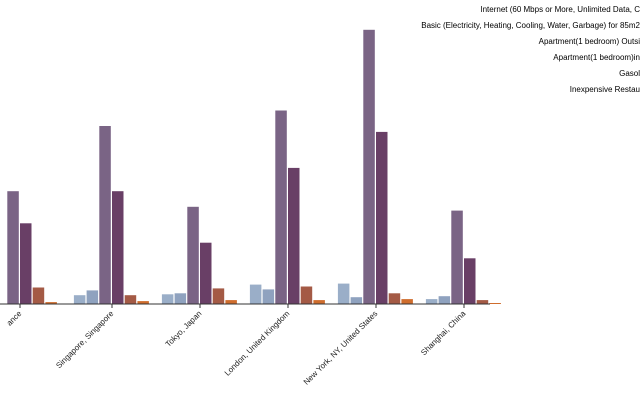 Image resolution: width=640 pixels, height=400 pixels. I want to click on bar-s0-c5, so click(431, 301).